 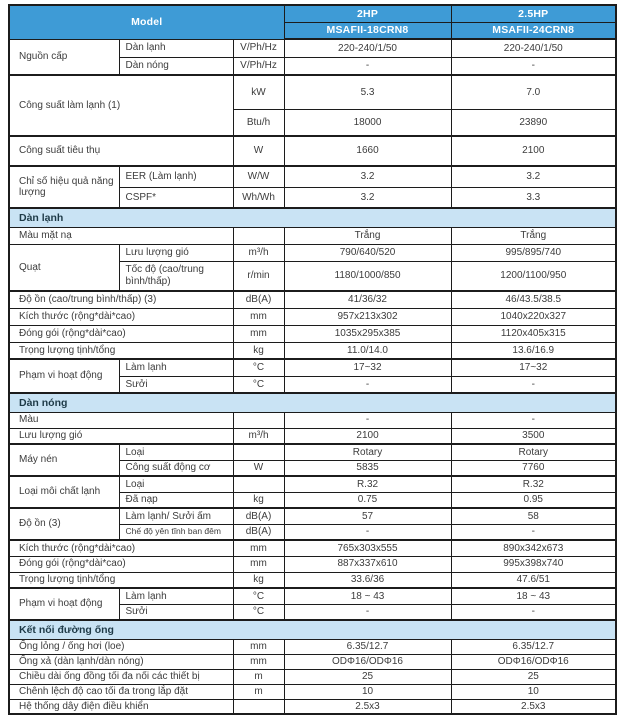 What do you see at coordinates (533, 500) in the screenshot?
I see `value-25hp: 0.95` at bounding box center [533, 500].